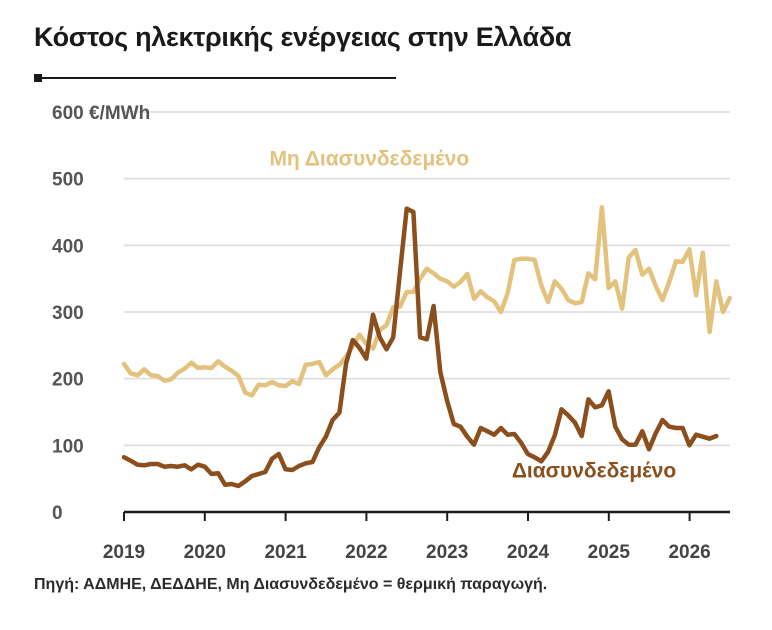  What do you see at coordinates (38, 78) in the screenshot?
I see `title-rule-marker` at bounding box center [38, 78].